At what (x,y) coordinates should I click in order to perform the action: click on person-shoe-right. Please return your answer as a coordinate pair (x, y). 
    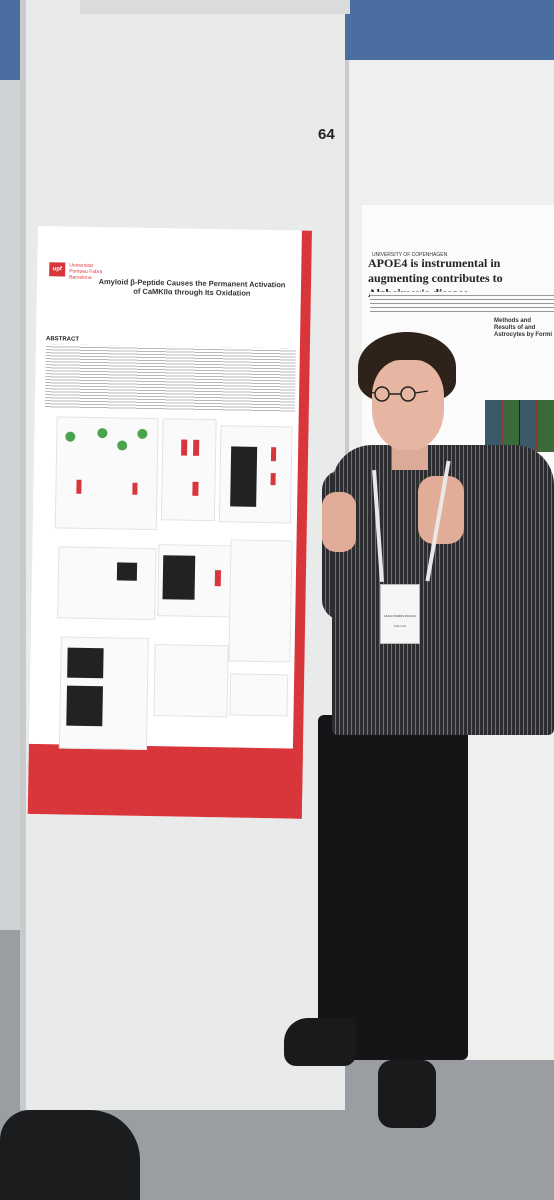
    Looking at the image, I should click on (407, 1094).